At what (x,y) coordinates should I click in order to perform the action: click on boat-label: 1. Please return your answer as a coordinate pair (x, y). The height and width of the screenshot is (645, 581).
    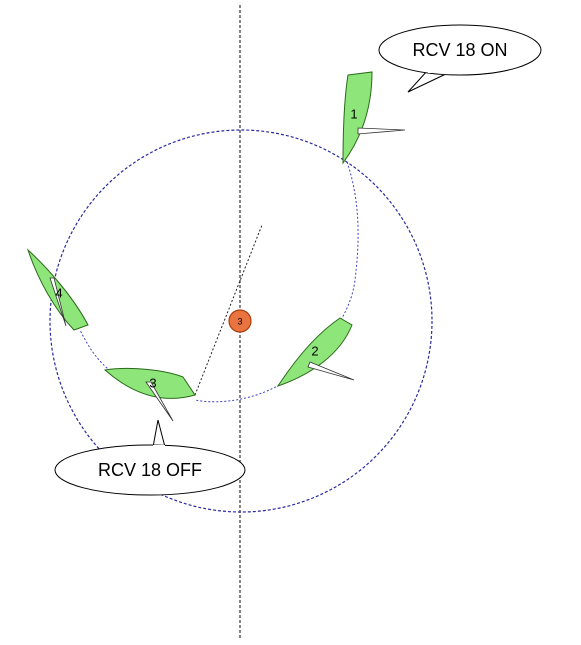
    Looking at the image, I should click on (353, 113).